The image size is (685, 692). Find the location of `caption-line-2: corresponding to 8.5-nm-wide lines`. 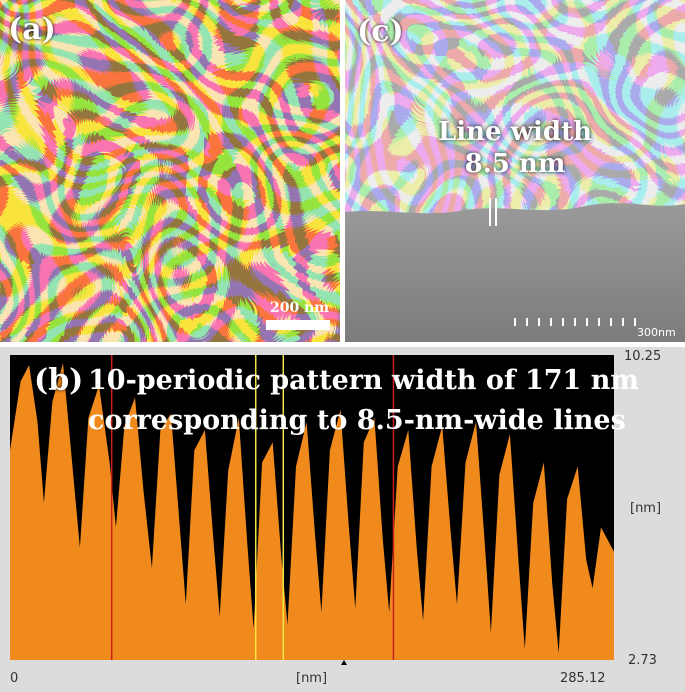

caption-line-2: corresponding to 8.5-nm-wide lines is located at coordinates (357, 420).